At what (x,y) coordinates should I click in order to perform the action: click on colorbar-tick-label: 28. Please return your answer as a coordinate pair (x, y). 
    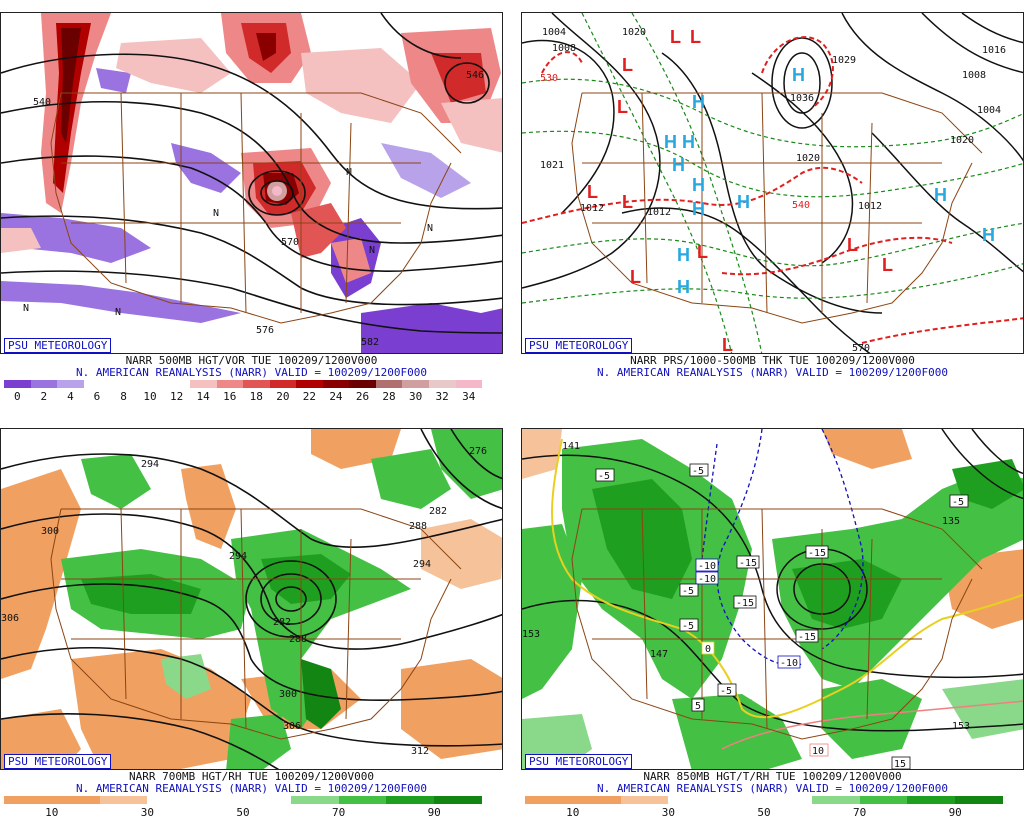
    Looking at the image, I should click on (389, 396).